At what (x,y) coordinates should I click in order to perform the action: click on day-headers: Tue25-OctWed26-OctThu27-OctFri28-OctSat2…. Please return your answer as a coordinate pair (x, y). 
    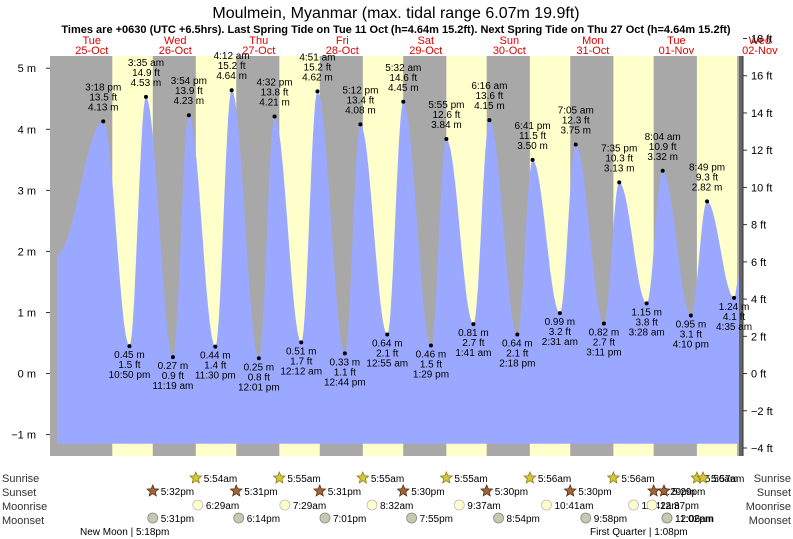
    Looking at the image, I should click on (426, 46).